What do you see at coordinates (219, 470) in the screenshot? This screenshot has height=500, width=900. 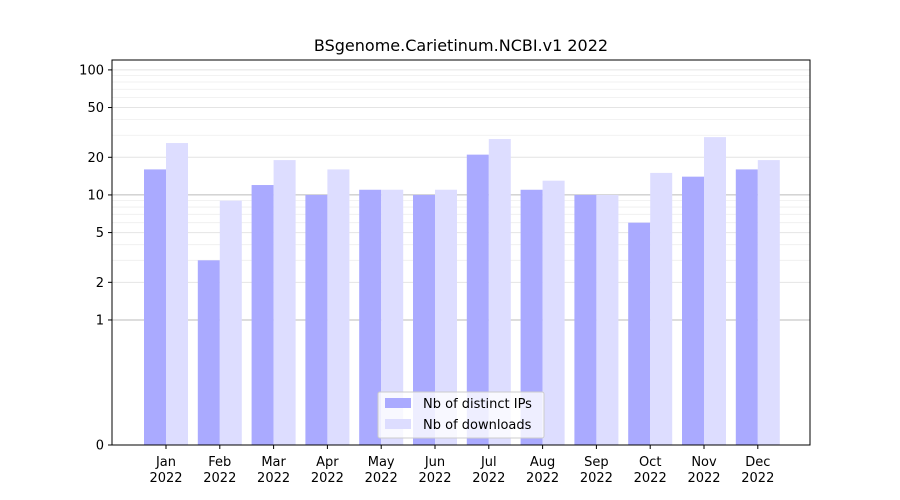 I see `x-tick-label: Feb 2022` at bounding box center [219, 470].